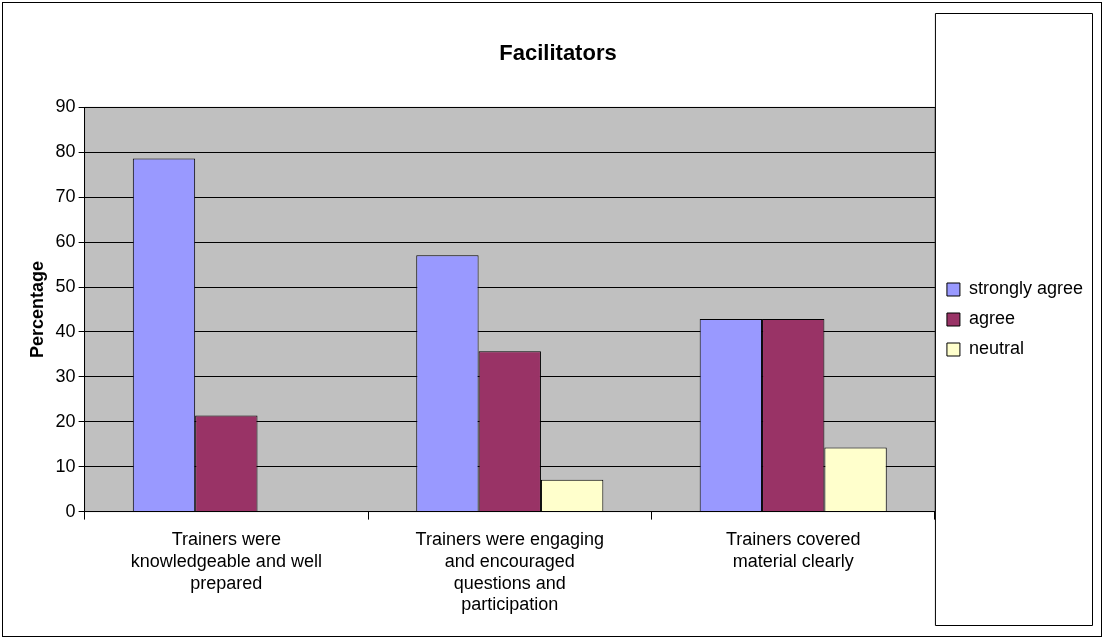 This screenshot has height=639, width=1104. I want to click on y-tick-label: 40, so click(65, 330).